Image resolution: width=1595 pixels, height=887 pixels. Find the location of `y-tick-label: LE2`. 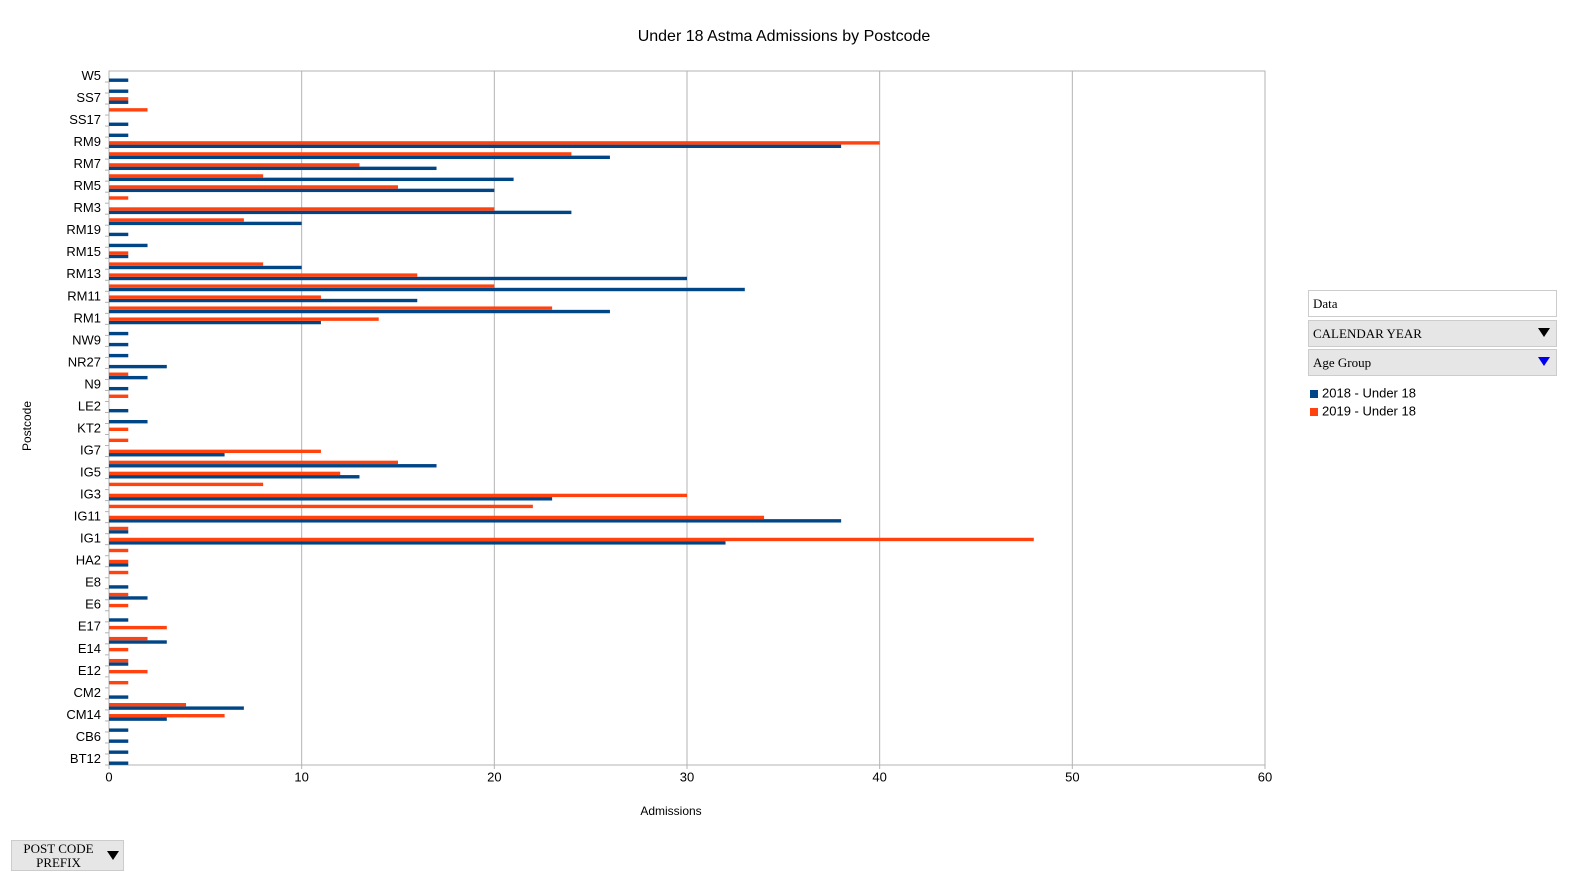

y-tick-label: LE2 is located at coordinates (89, 405).